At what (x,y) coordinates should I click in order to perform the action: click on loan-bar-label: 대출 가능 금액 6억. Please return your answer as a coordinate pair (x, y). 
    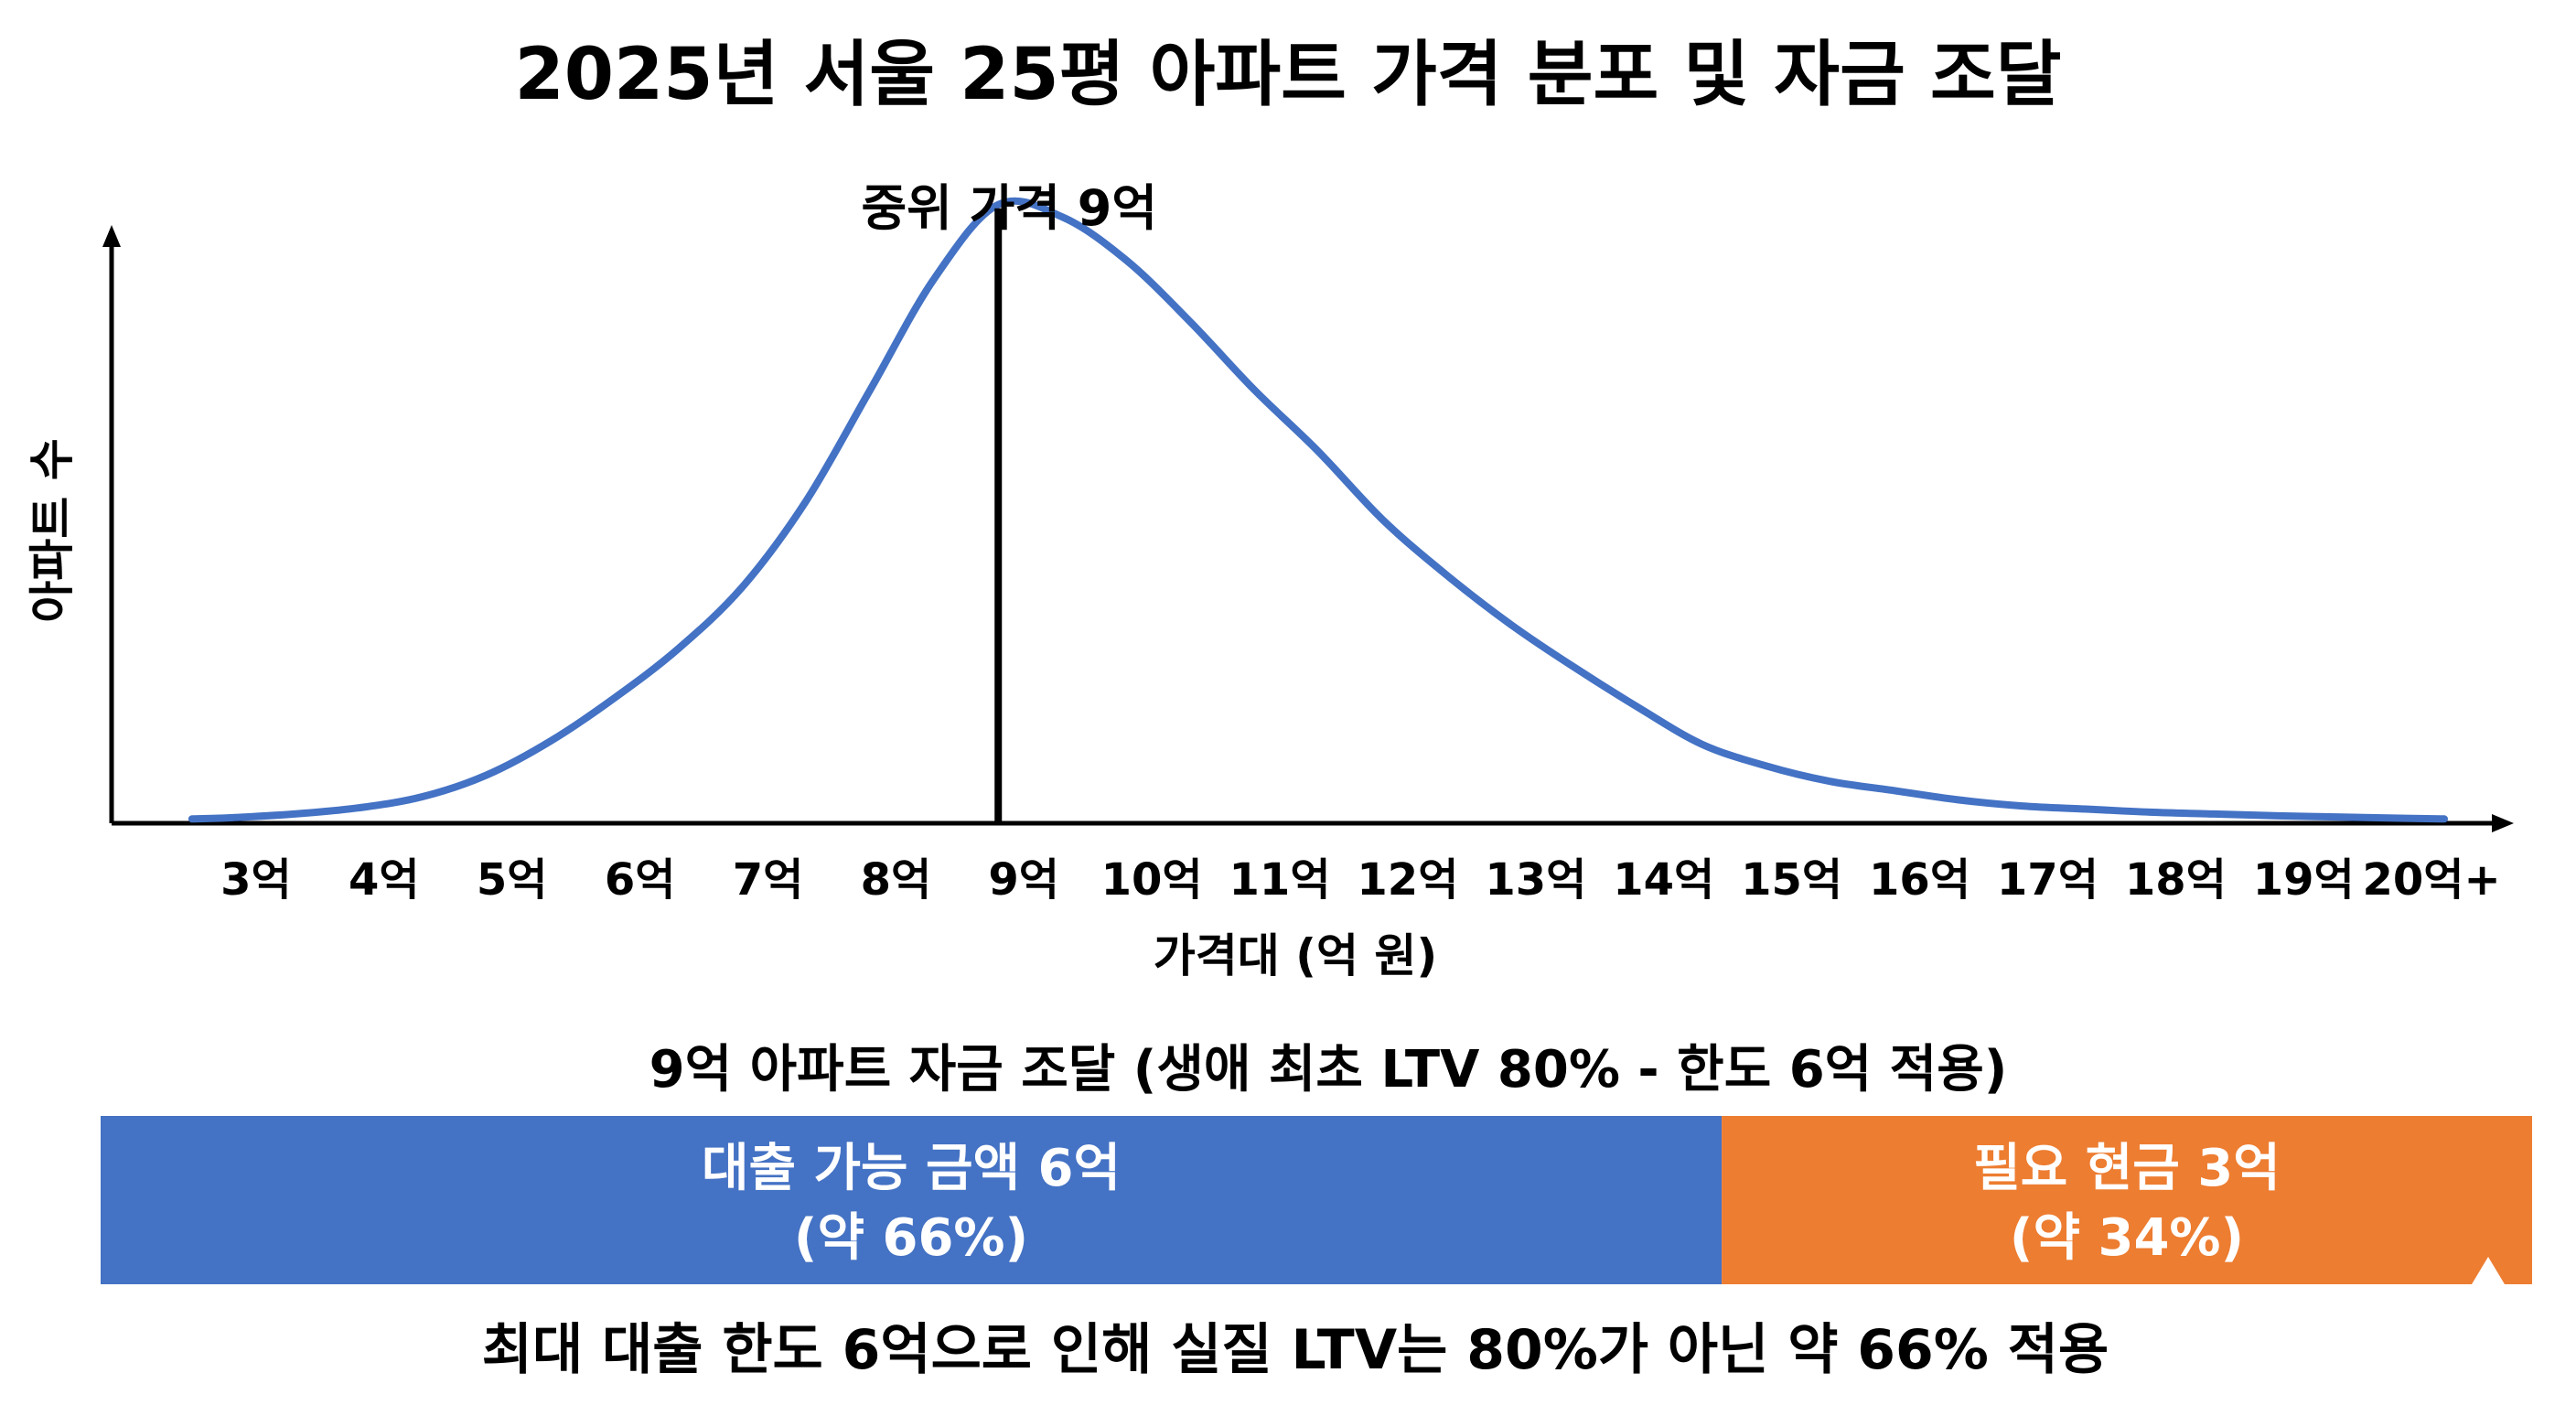
    Looking at the image, I should click on (912, 1168).